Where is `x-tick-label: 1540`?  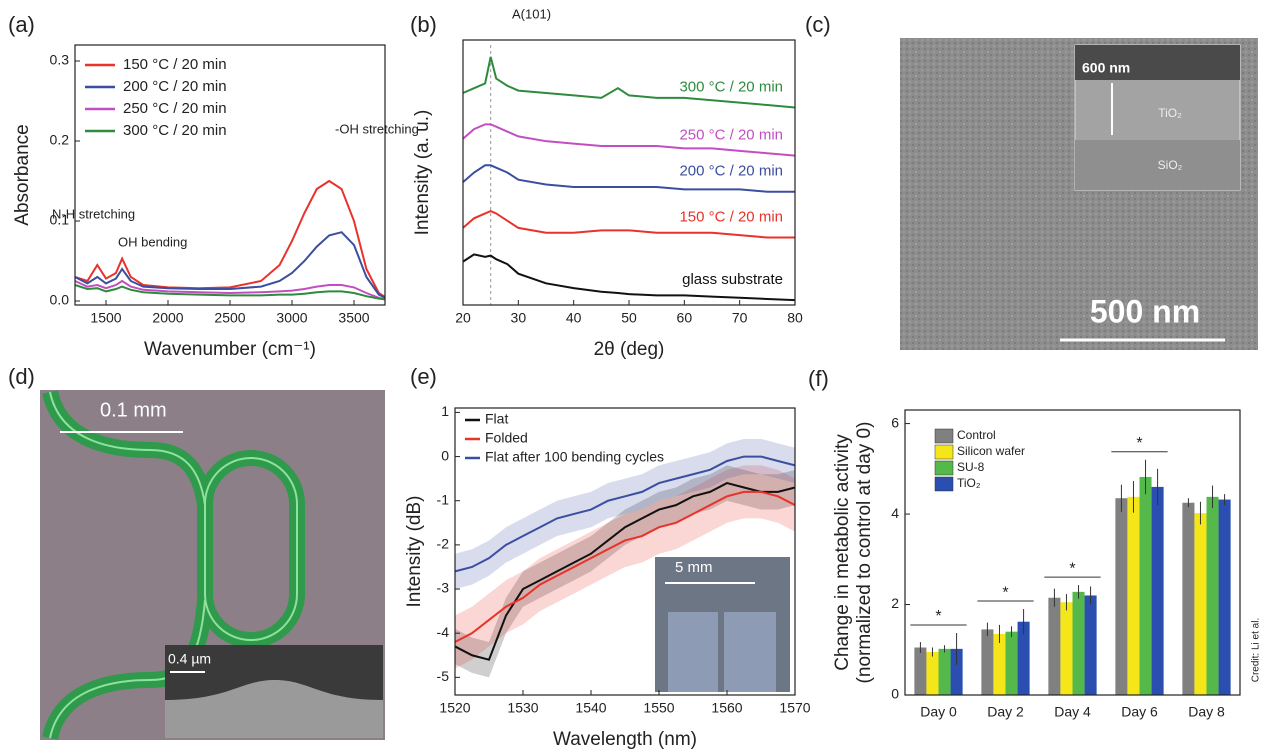 x-tick-label: 1540 is located at coordinates (590, 708).